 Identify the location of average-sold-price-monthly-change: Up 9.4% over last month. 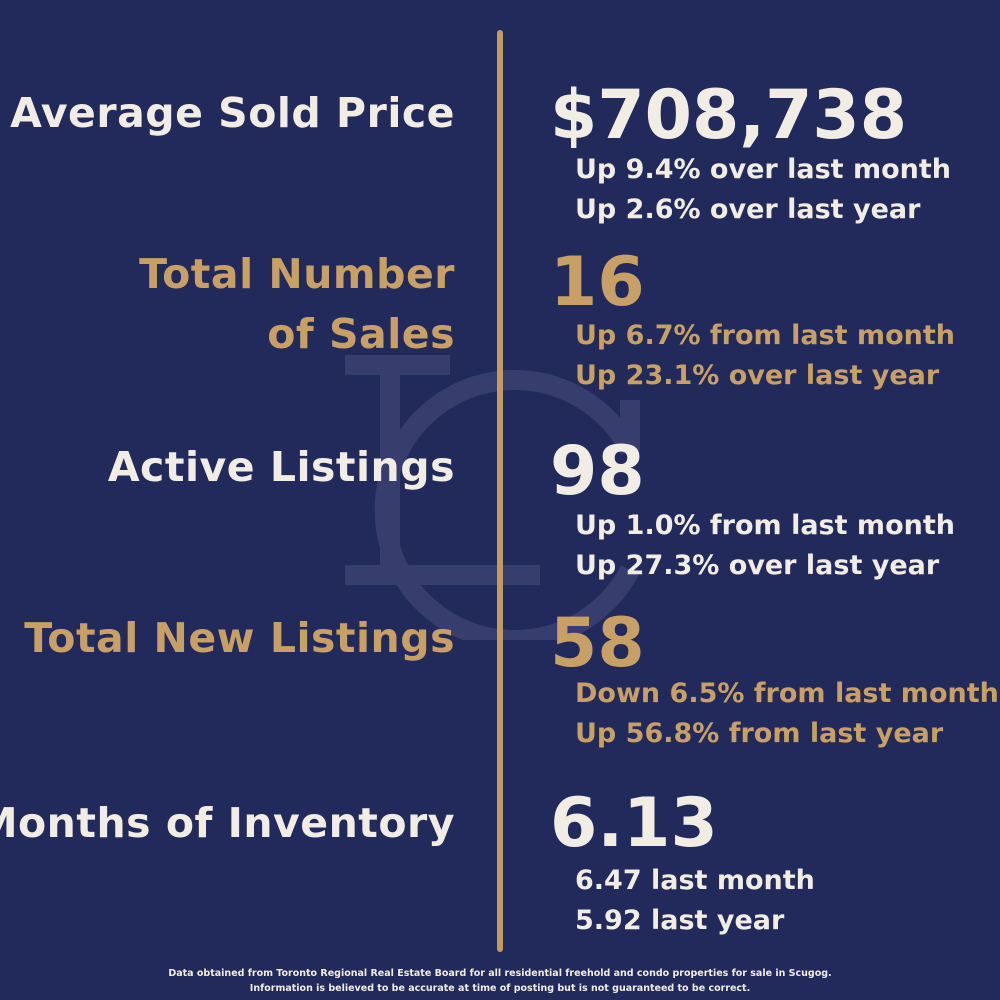
(763, 169).